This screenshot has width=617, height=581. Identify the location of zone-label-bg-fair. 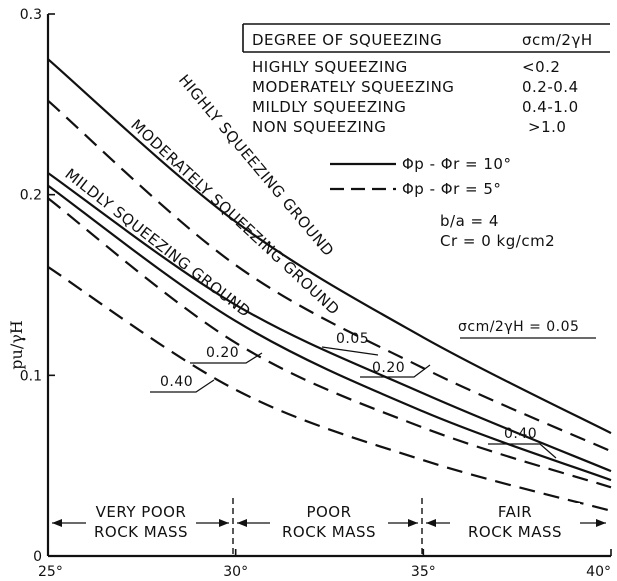
(515, 523).